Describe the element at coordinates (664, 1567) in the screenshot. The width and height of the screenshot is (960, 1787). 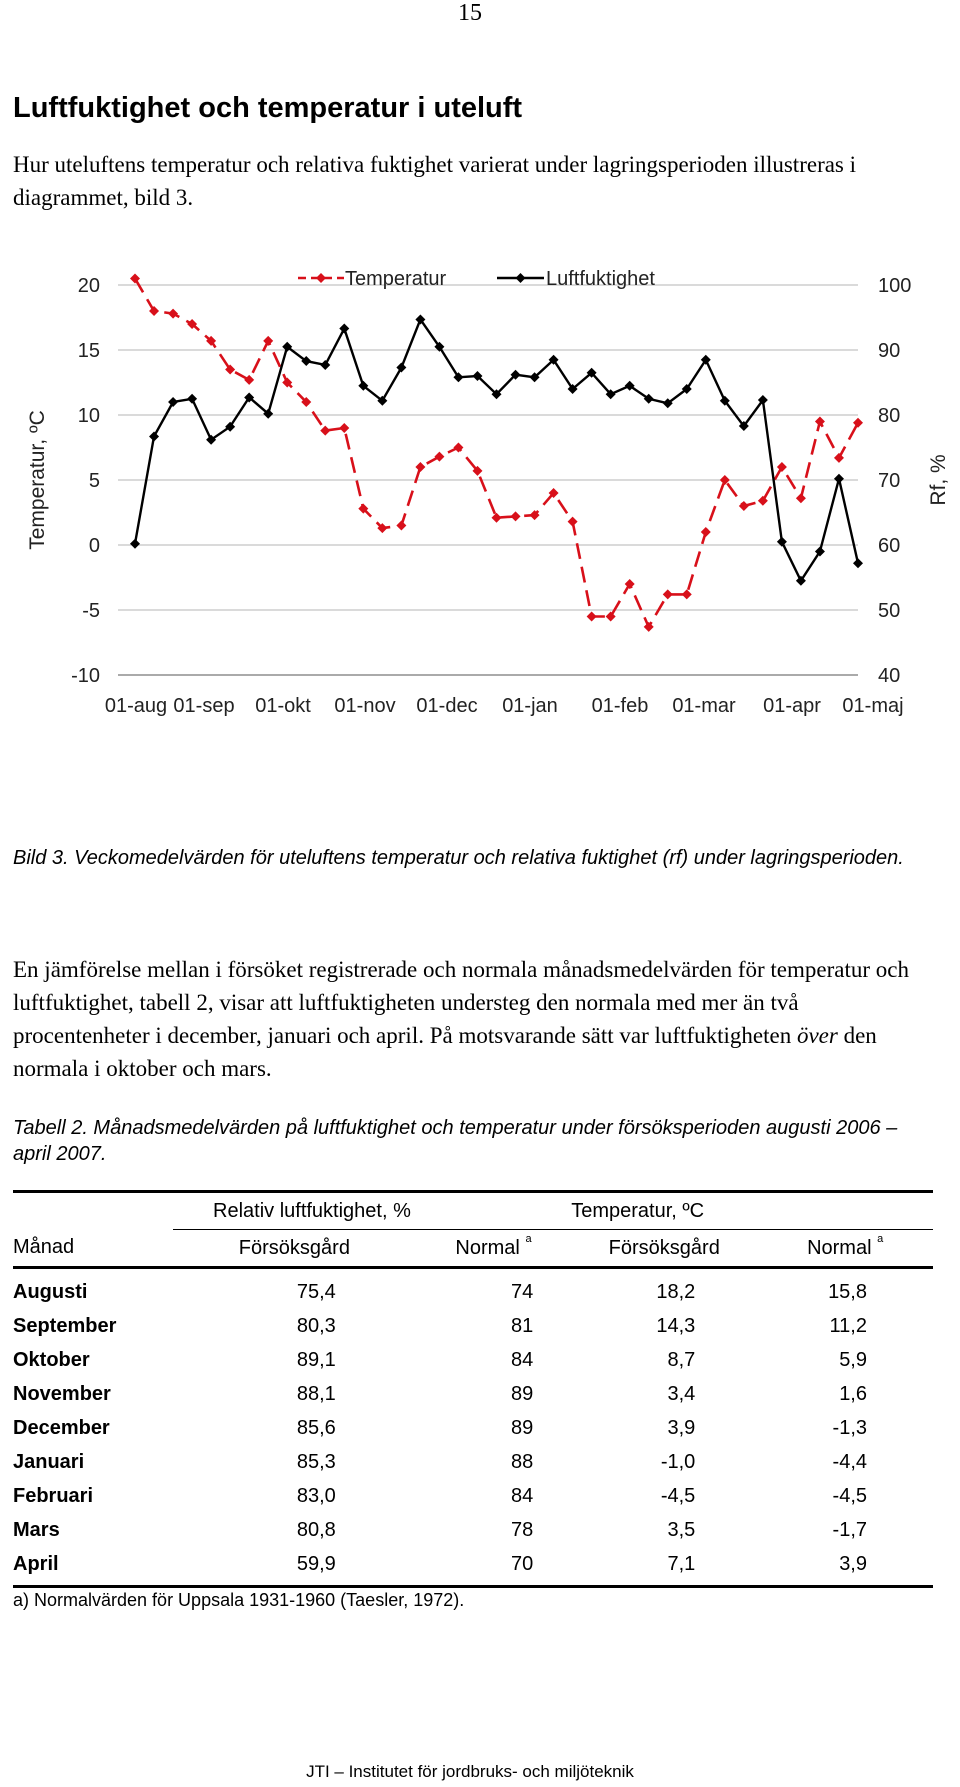
I see `t-farm-cell: 7,1` at that location.